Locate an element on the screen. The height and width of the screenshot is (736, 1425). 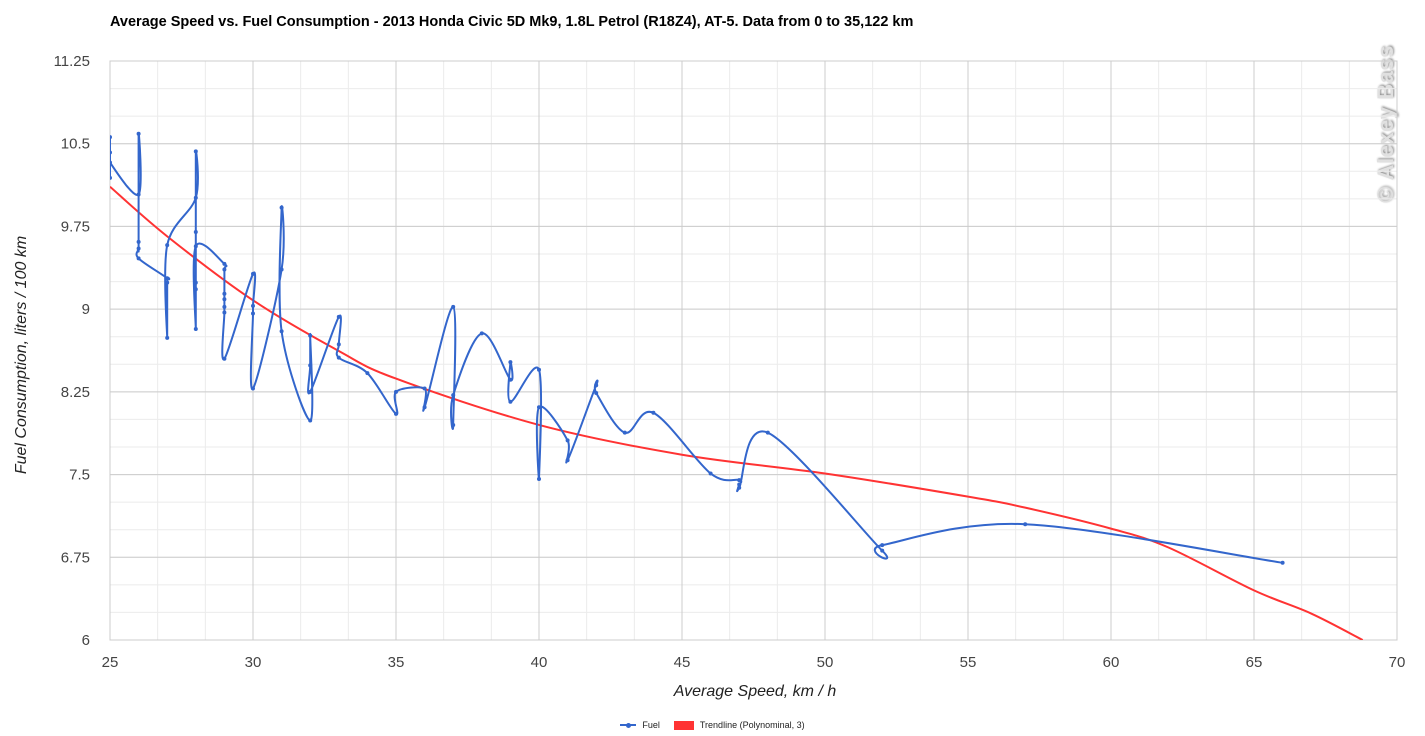
x-tick-label: 40 is located at coordinates (539, 662).